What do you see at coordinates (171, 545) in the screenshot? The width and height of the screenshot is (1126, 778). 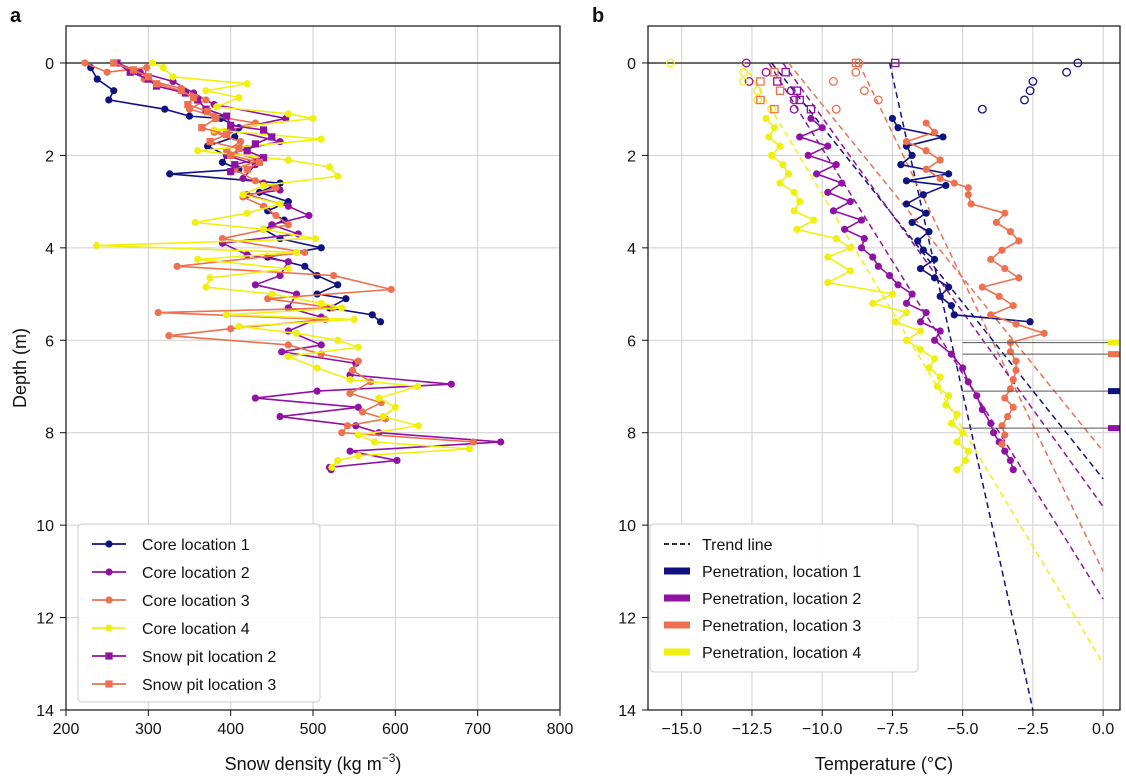 I see `legend-entry: Core location 1` at bounding box center [171, 545].